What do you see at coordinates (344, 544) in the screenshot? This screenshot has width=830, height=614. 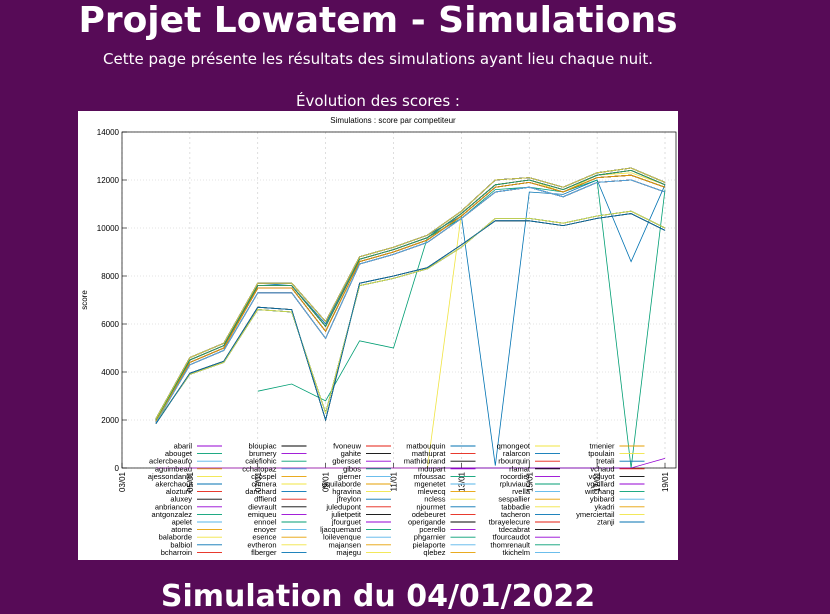 I see `legend-label: majansen` at bounding box center [344, 544].